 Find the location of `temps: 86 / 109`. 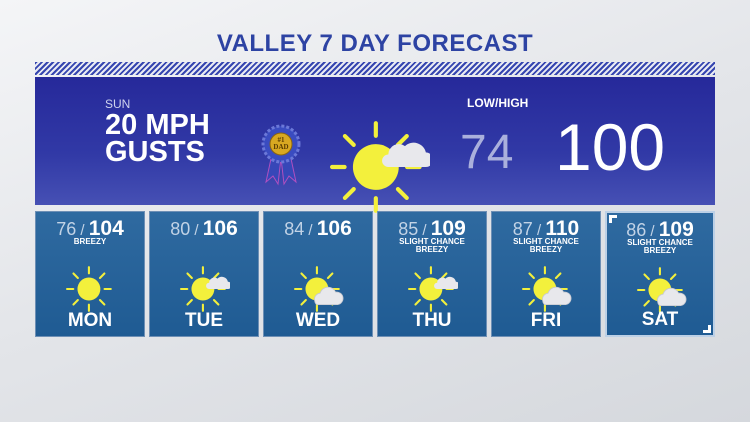

temps: 86 / 109 is located at coordinates (660, 230).